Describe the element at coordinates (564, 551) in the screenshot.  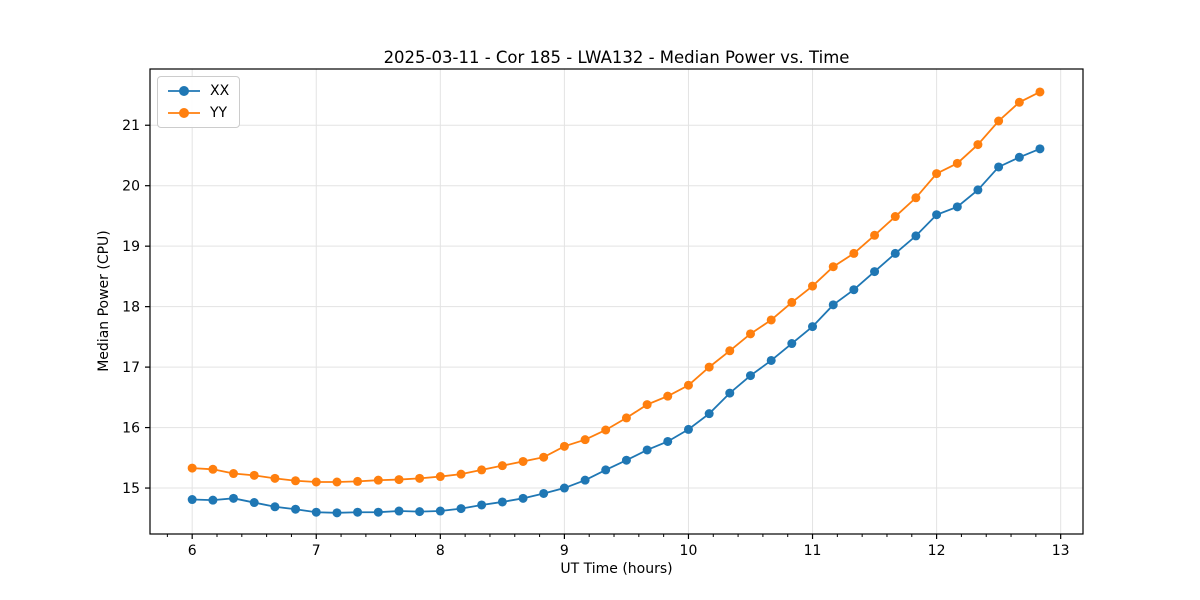
I see `x-tick-label: 9` at that location.